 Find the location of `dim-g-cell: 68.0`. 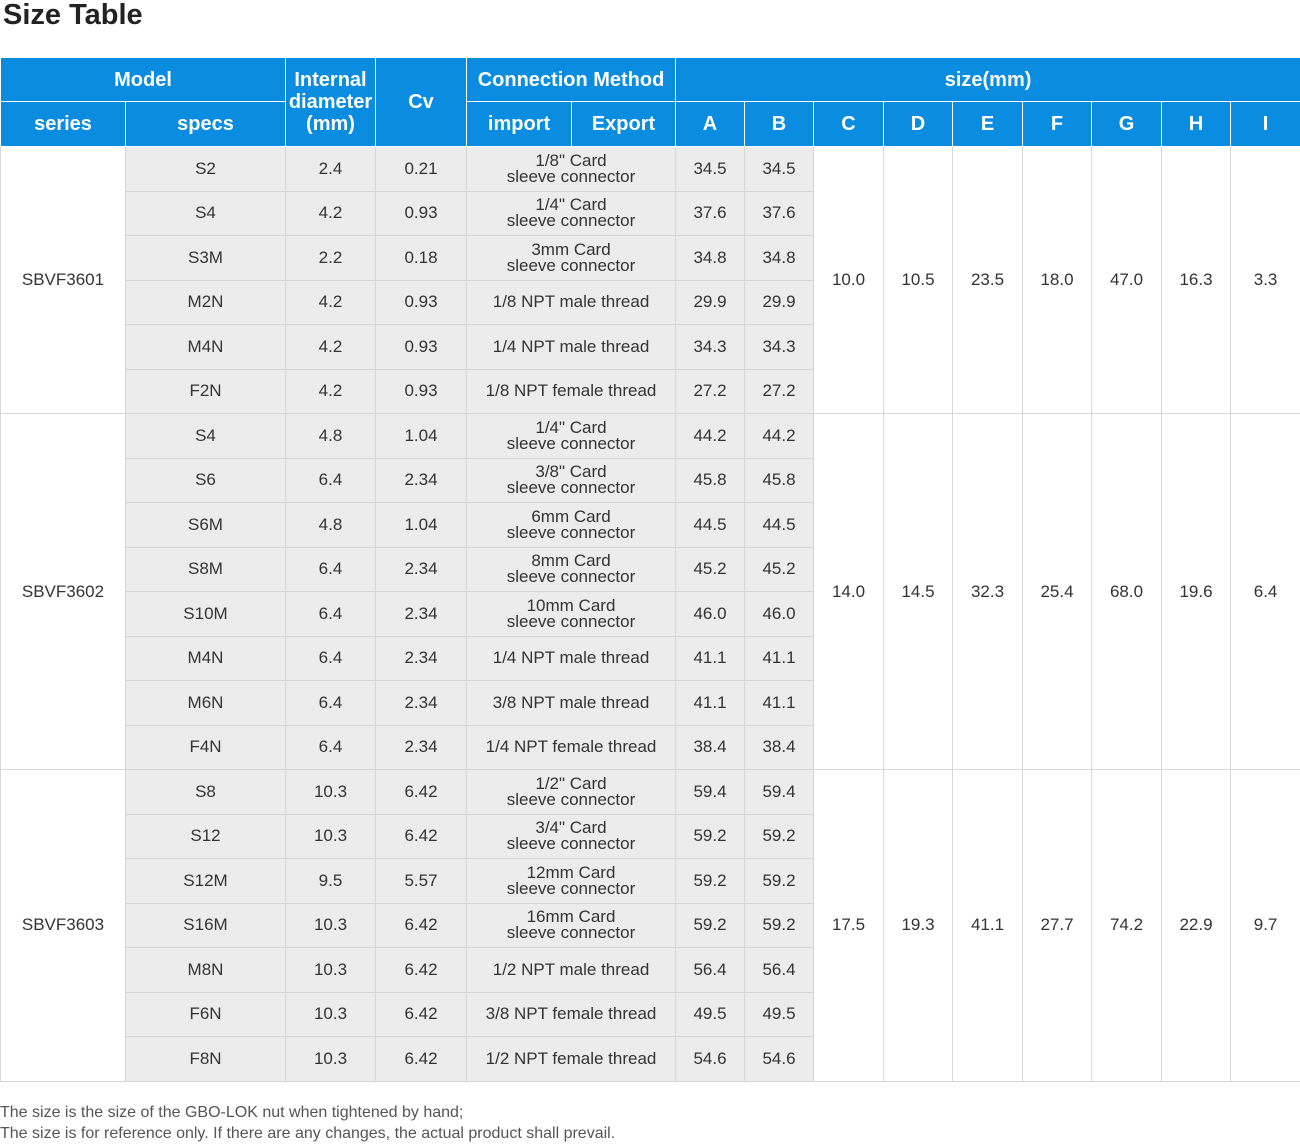

dim-g-cell: 68.0 is located at coordinates (1127, 591).